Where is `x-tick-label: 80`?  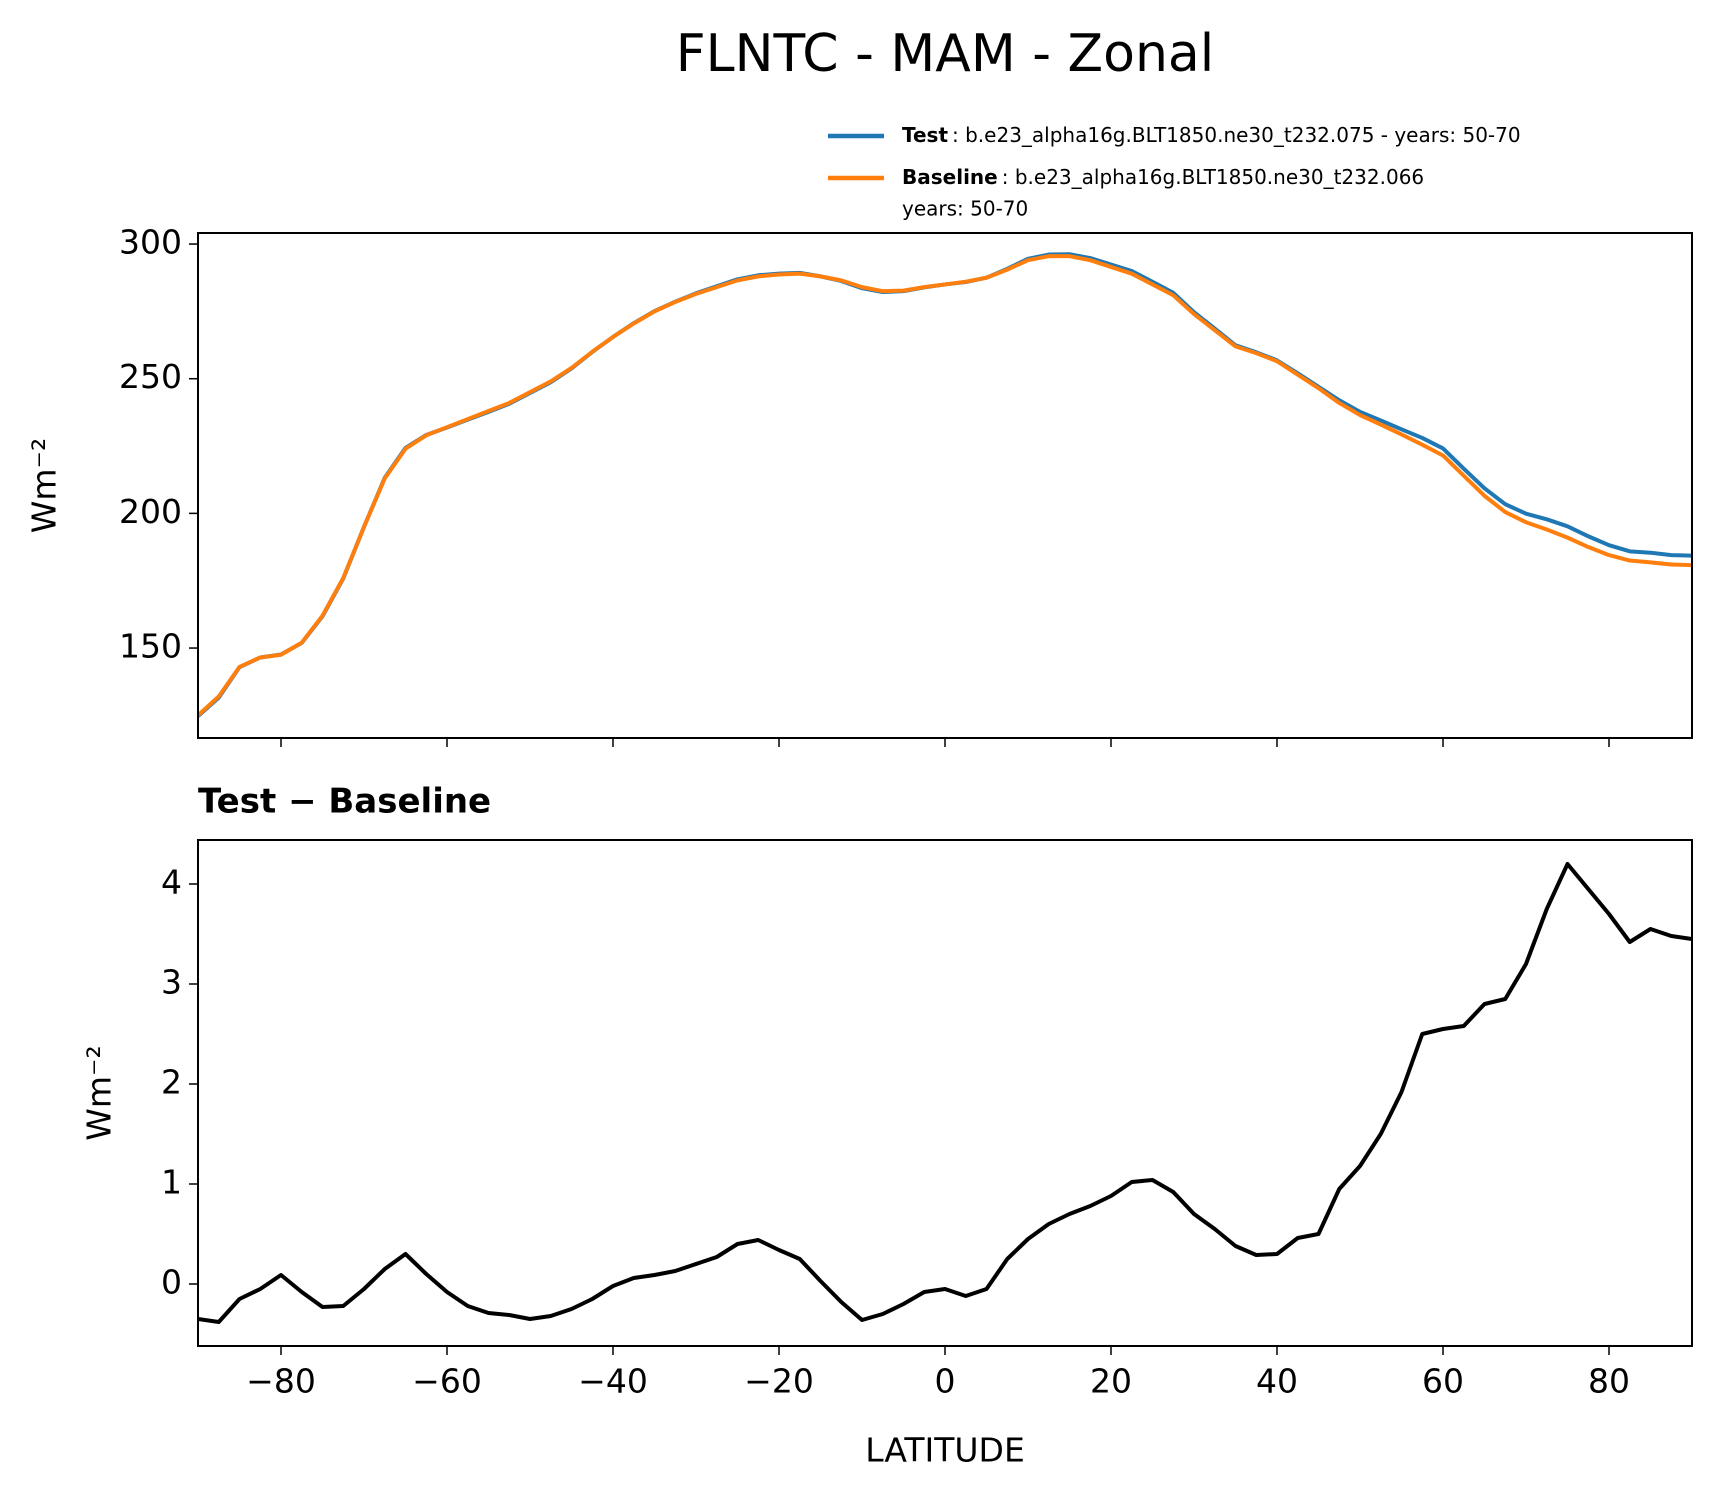
x-tick-label: 80 is located at coordinates (1609, 1381).